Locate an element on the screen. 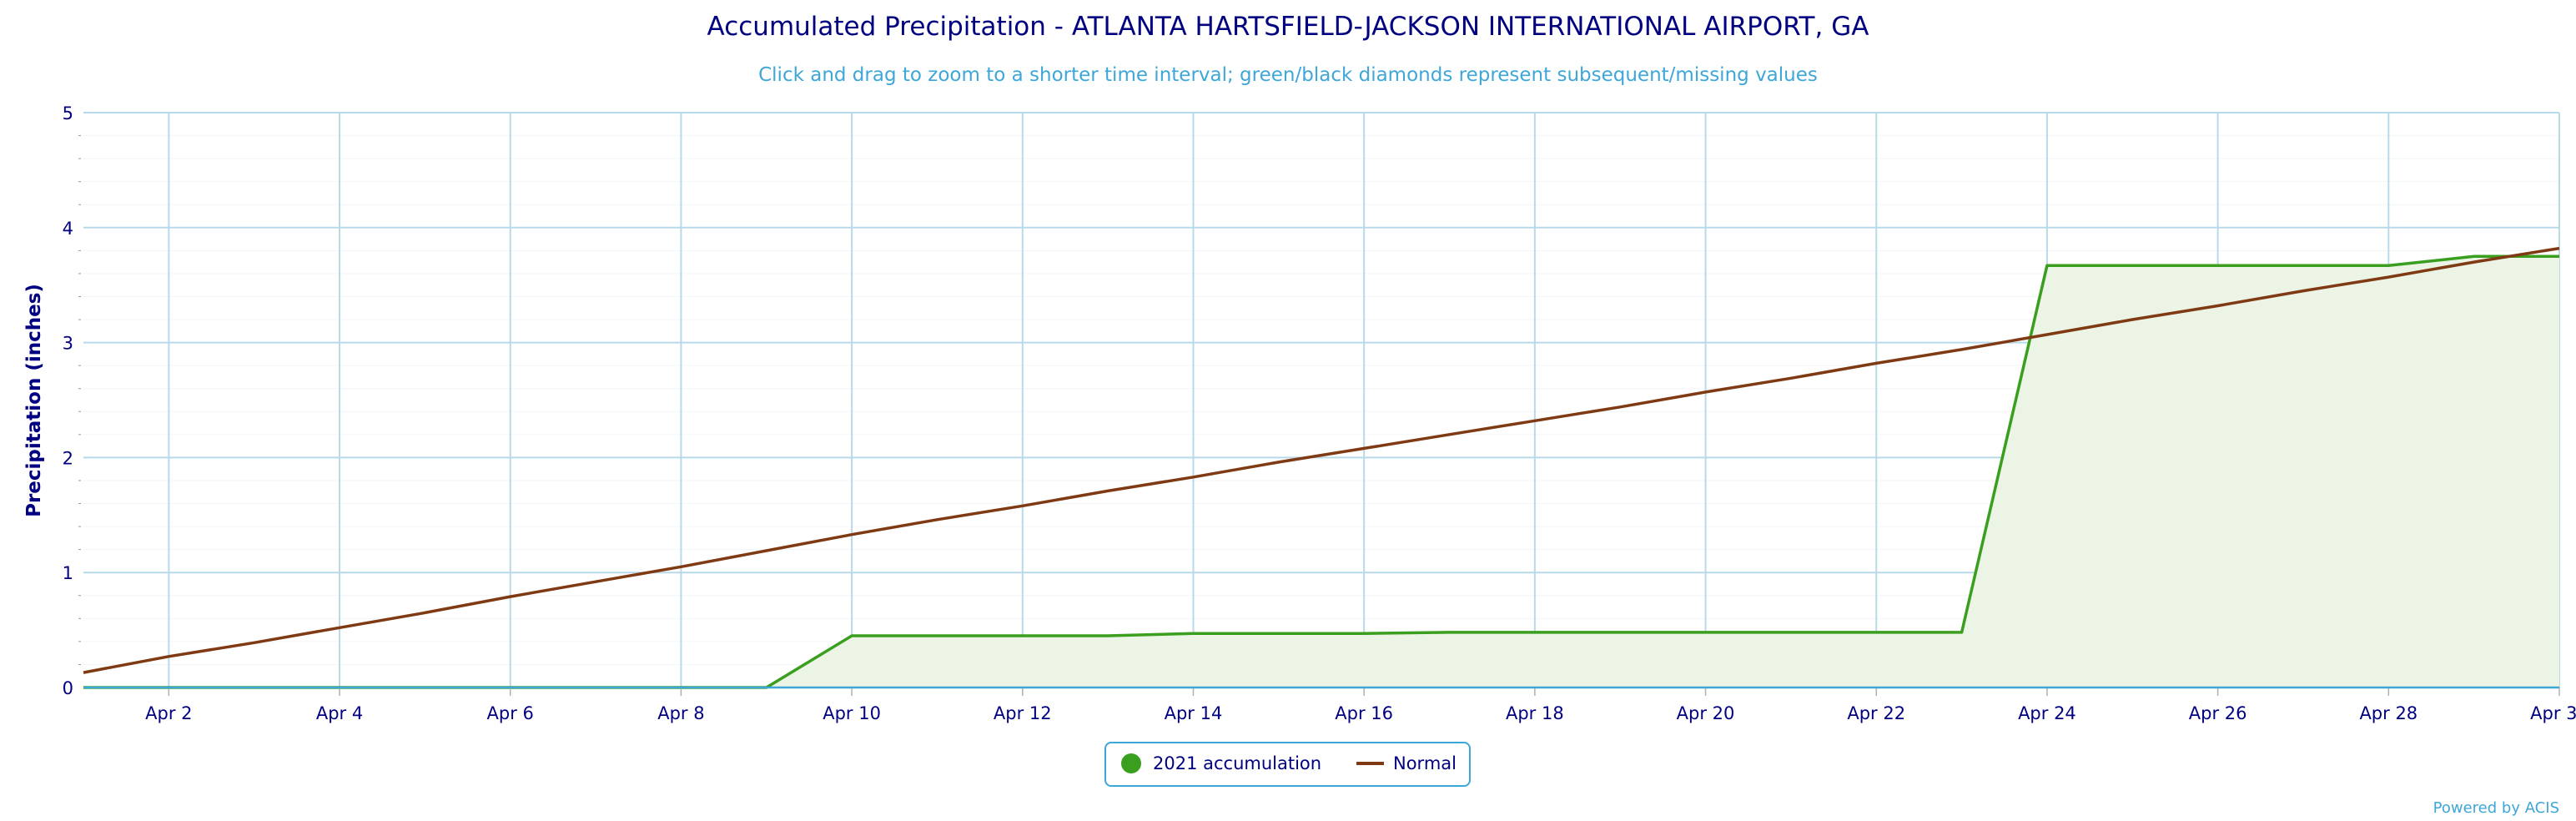 The image size is (2576, 821). x-tick-label: Apr 2 is located at coordinates (168, 713).